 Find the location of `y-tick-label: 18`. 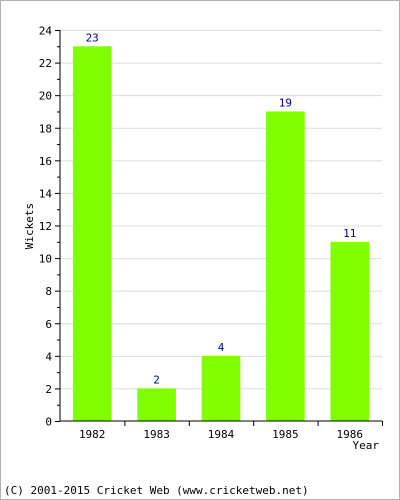

y-tick-label: 18 is located at coordinates (45, 128).